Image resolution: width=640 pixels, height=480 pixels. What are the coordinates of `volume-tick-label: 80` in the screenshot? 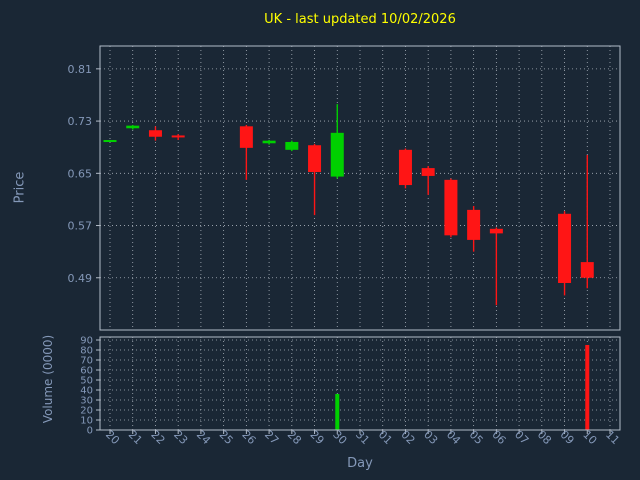 It's located at (86, 351).